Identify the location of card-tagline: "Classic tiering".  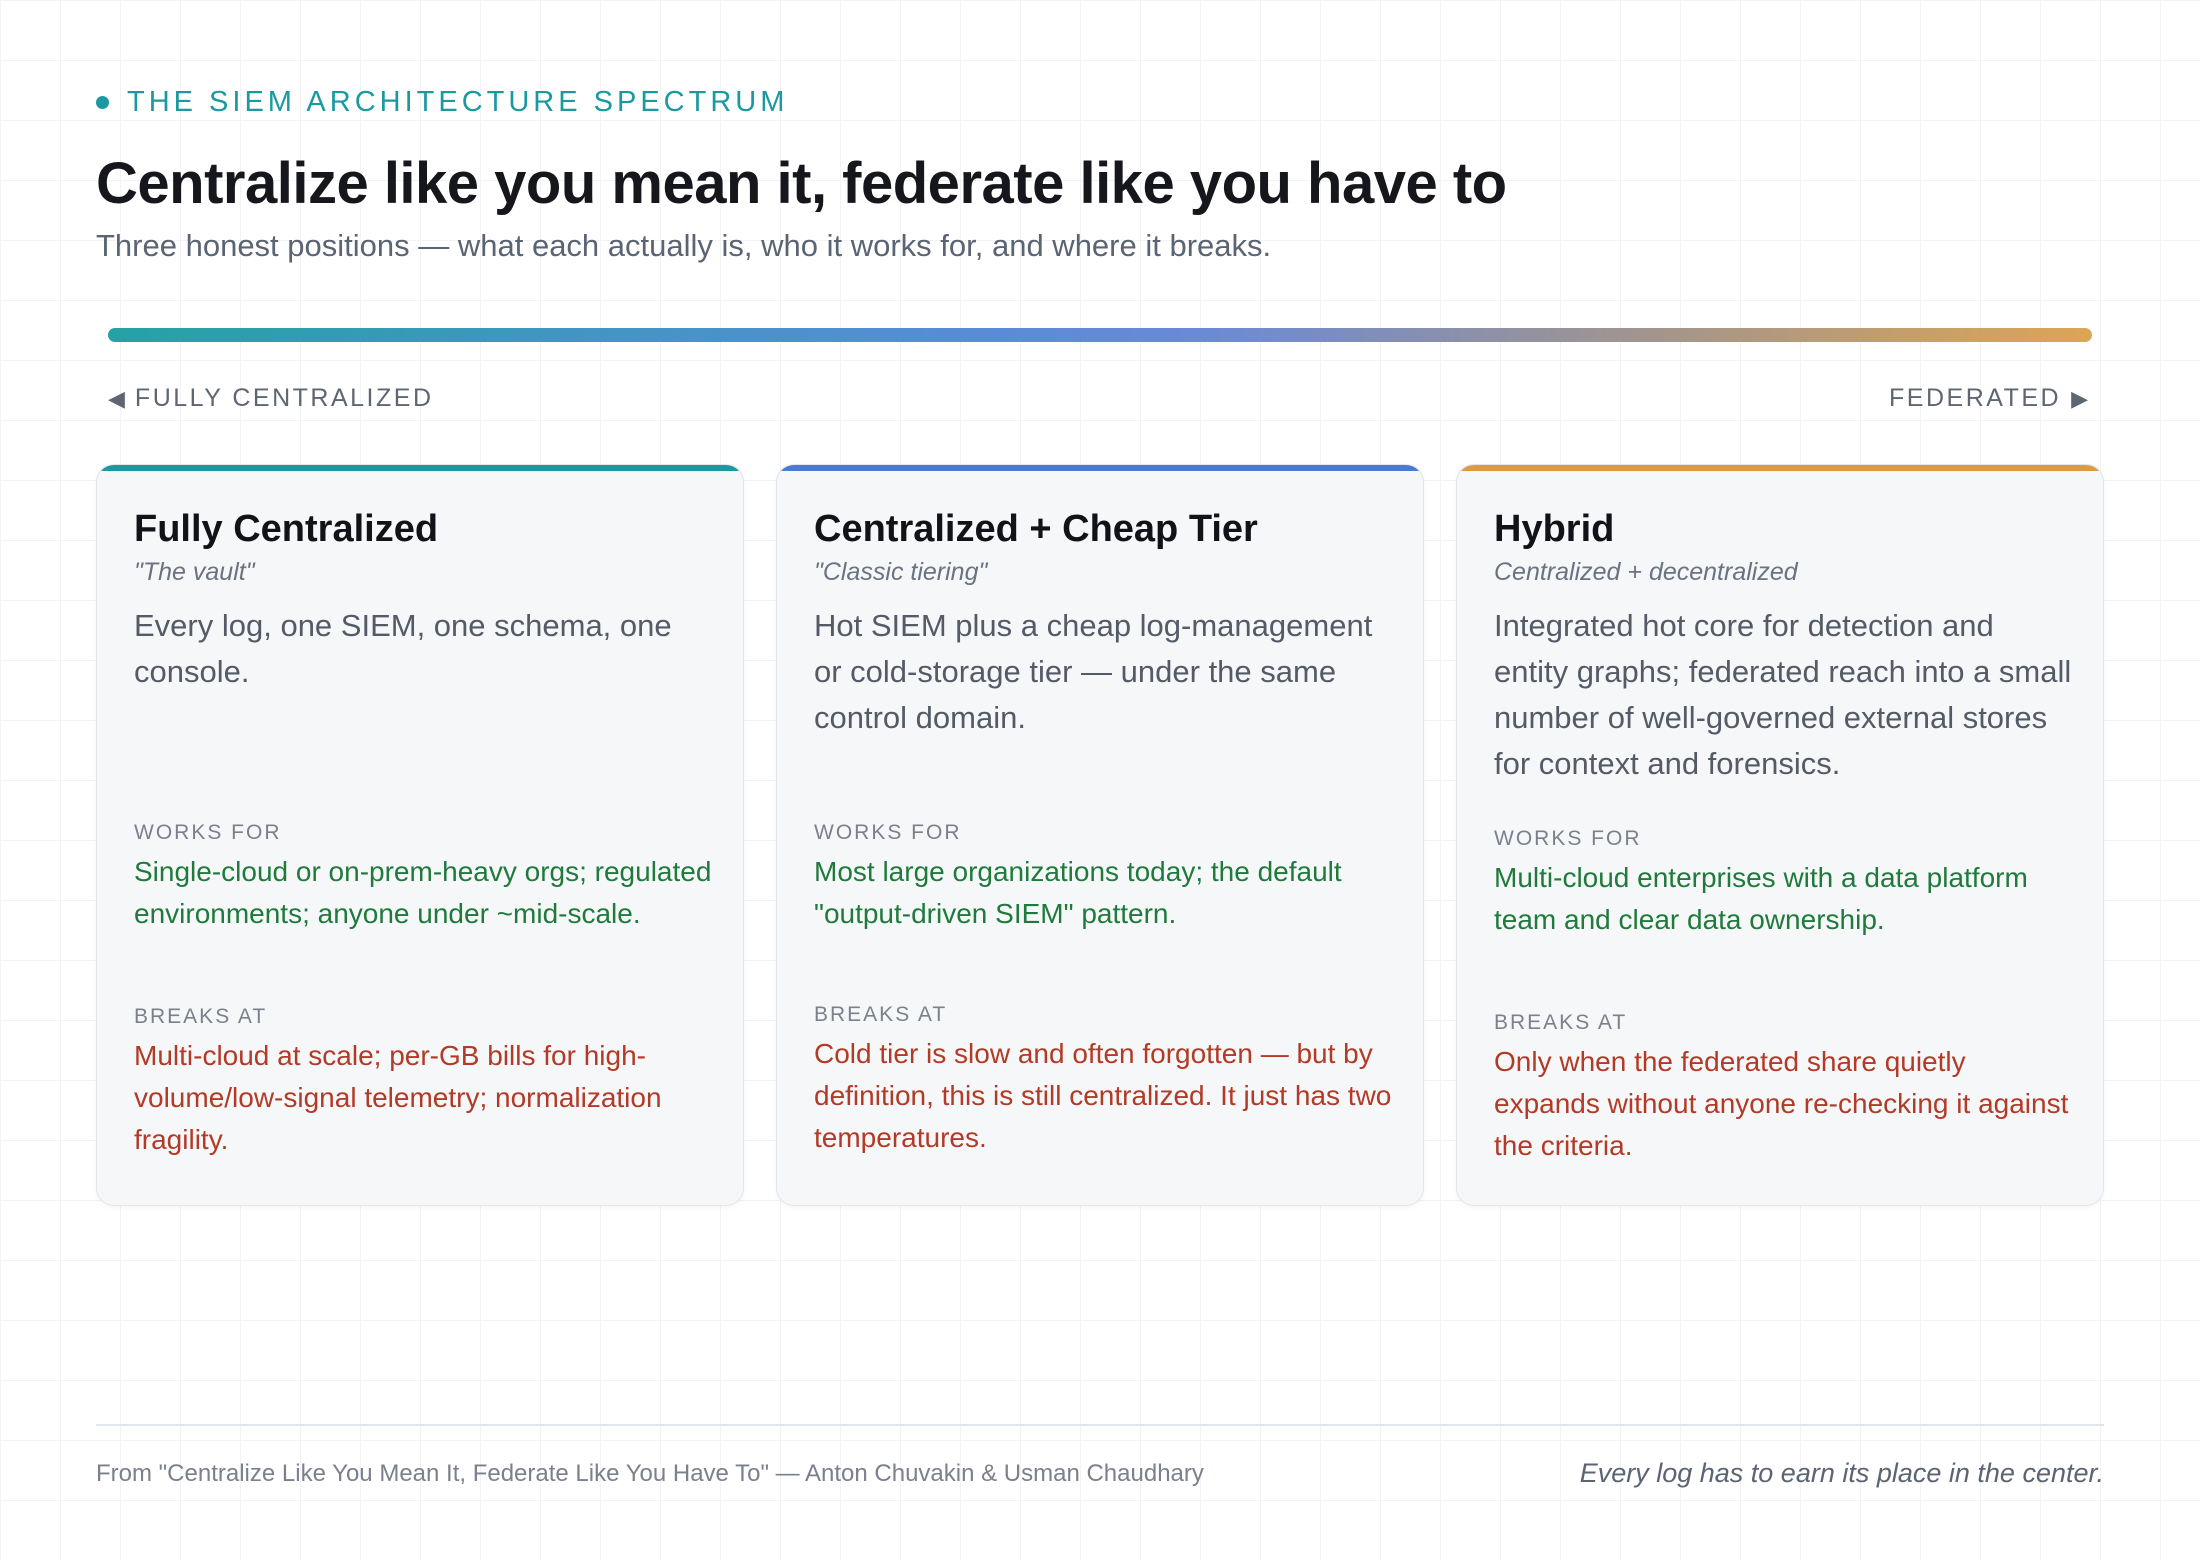
(901, 572).